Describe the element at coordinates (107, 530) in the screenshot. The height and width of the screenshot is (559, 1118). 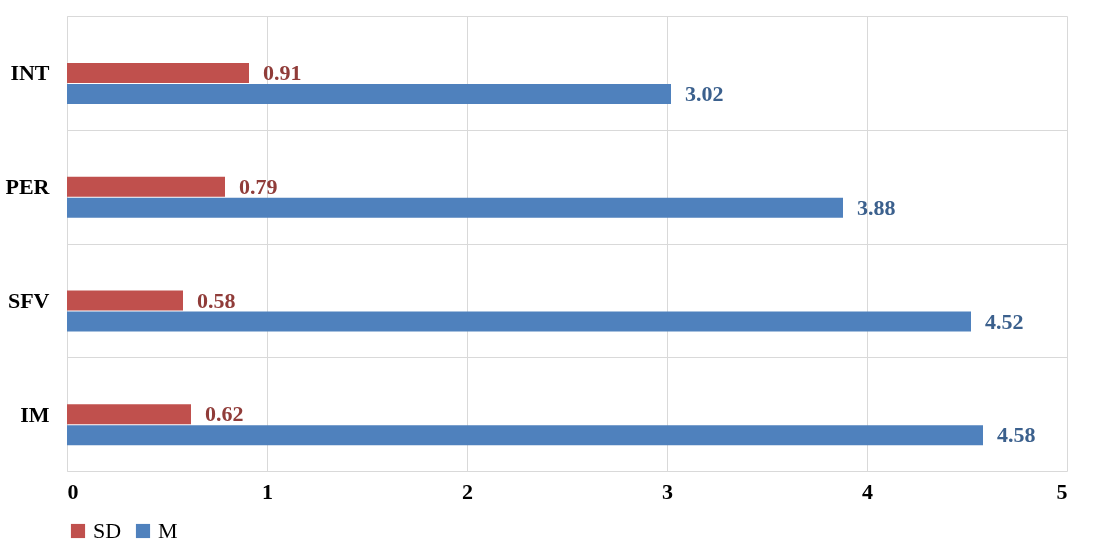
I see `legend-label: SD` at that location.